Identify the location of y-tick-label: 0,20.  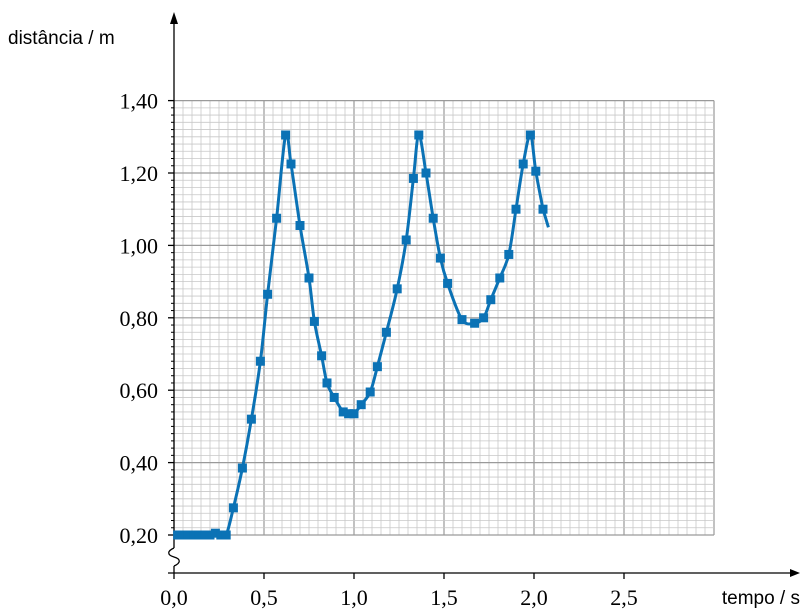
(139, 535).